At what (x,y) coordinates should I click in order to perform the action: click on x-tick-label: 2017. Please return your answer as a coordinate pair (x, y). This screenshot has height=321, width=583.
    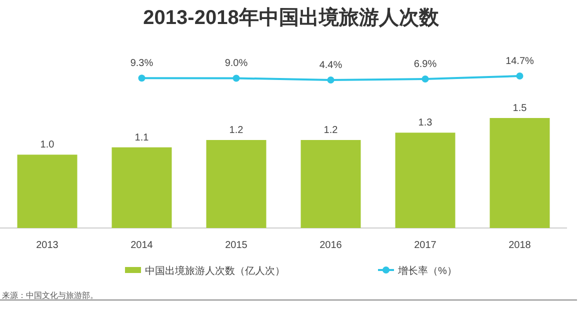
    Looking at the image, I should click on (425, 245).